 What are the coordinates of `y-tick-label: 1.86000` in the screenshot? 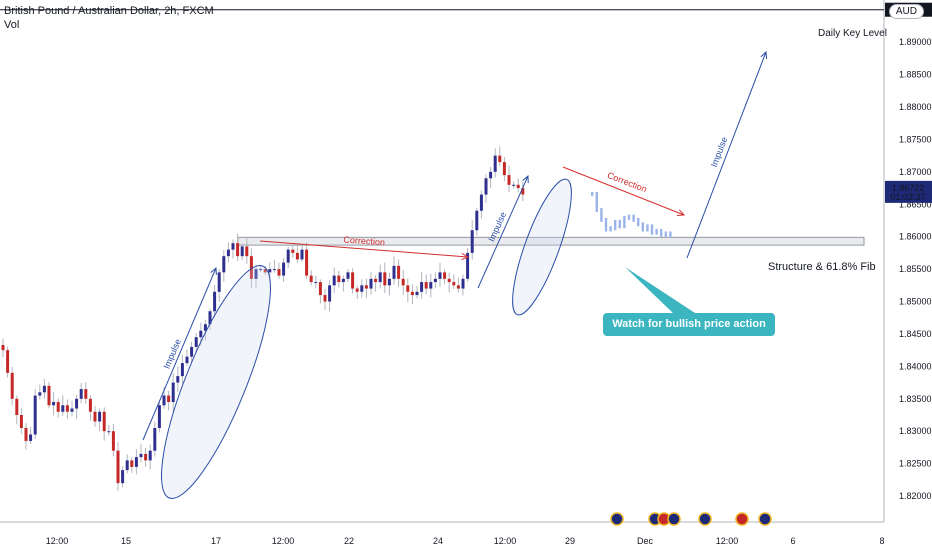 It's located at (915, 237).